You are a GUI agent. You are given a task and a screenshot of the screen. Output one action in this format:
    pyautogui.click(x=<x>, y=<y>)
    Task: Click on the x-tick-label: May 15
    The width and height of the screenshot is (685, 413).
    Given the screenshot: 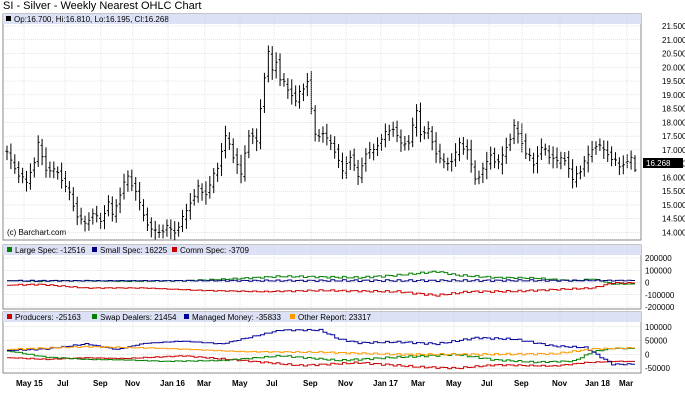 What is the action you would take?
    pyautogui.click(x=29, y=383)
    